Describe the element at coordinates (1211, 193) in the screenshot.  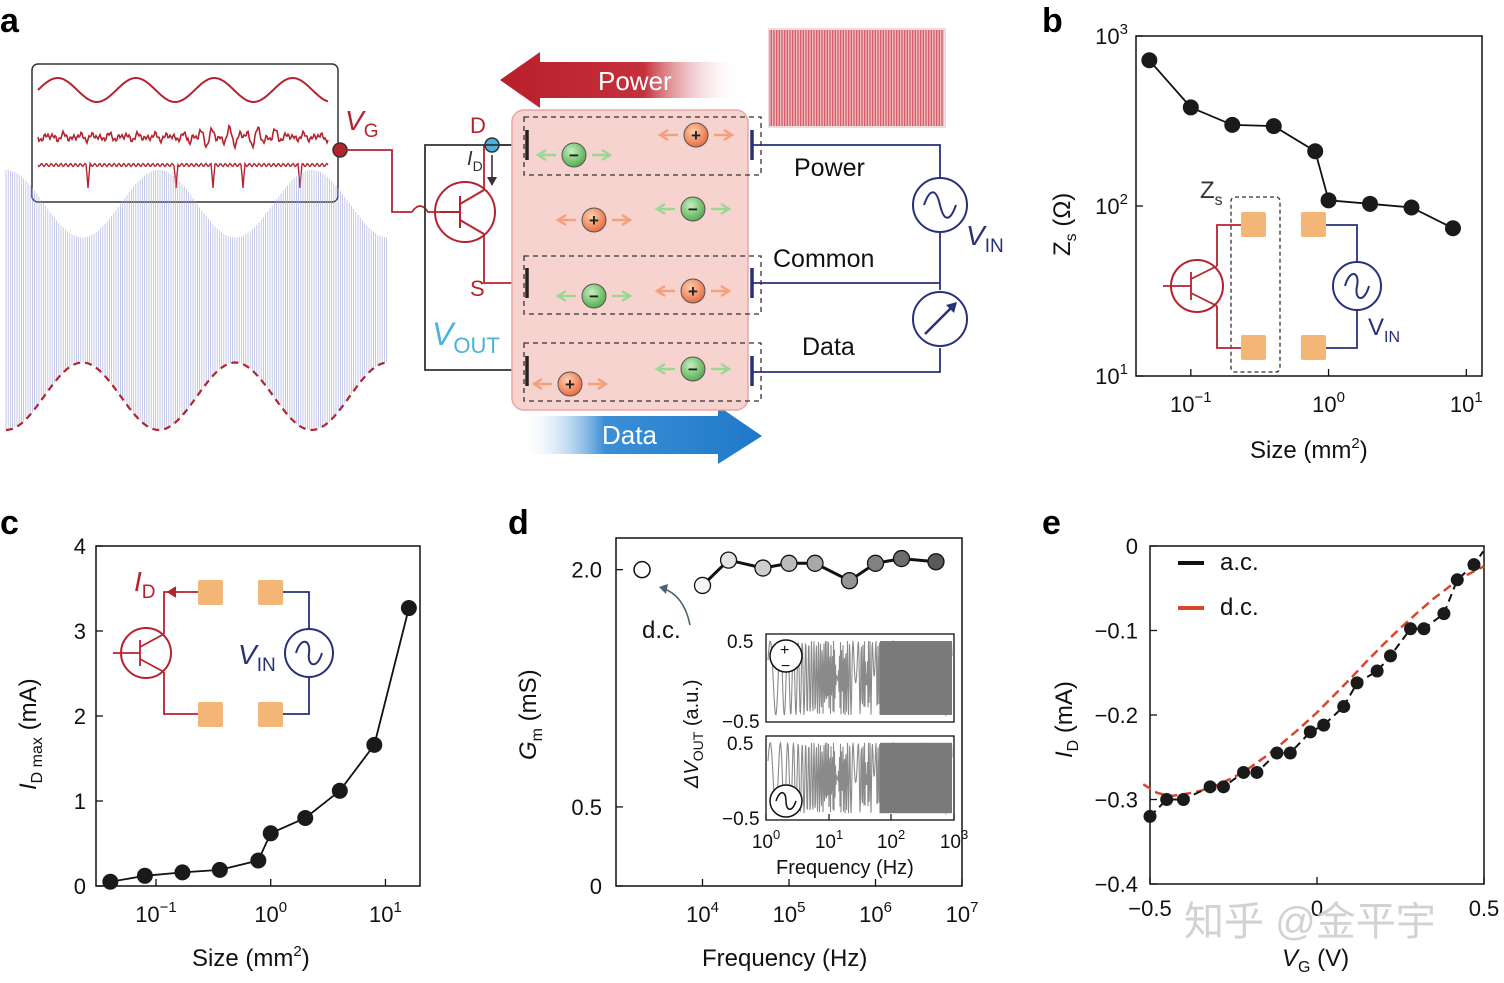
I see `zs-label: Zs` at that location.